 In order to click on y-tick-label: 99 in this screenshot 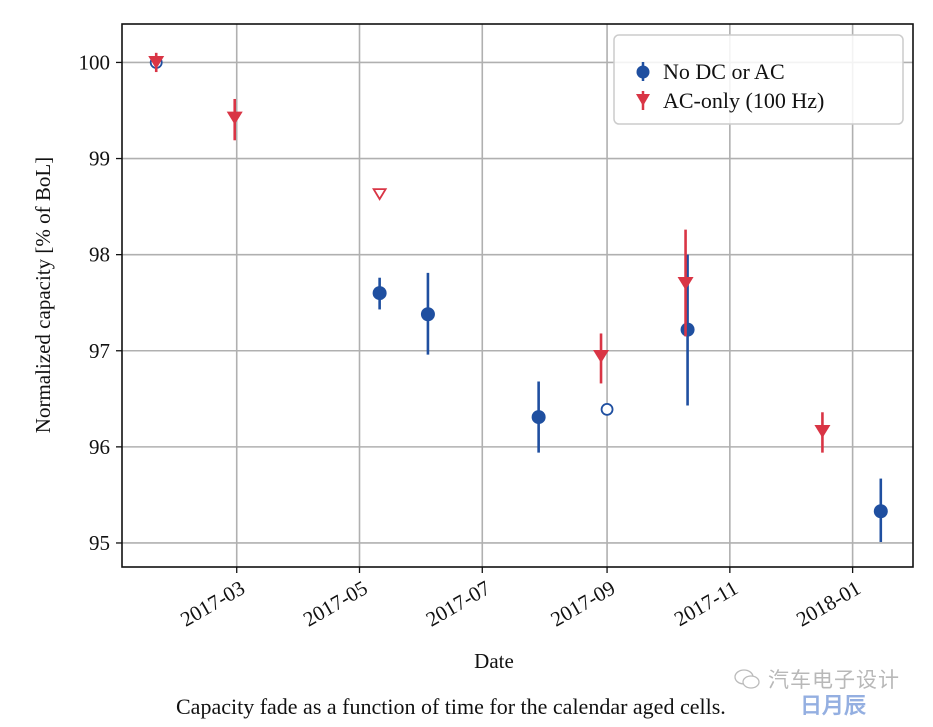, I will do `click(99, 159)`.